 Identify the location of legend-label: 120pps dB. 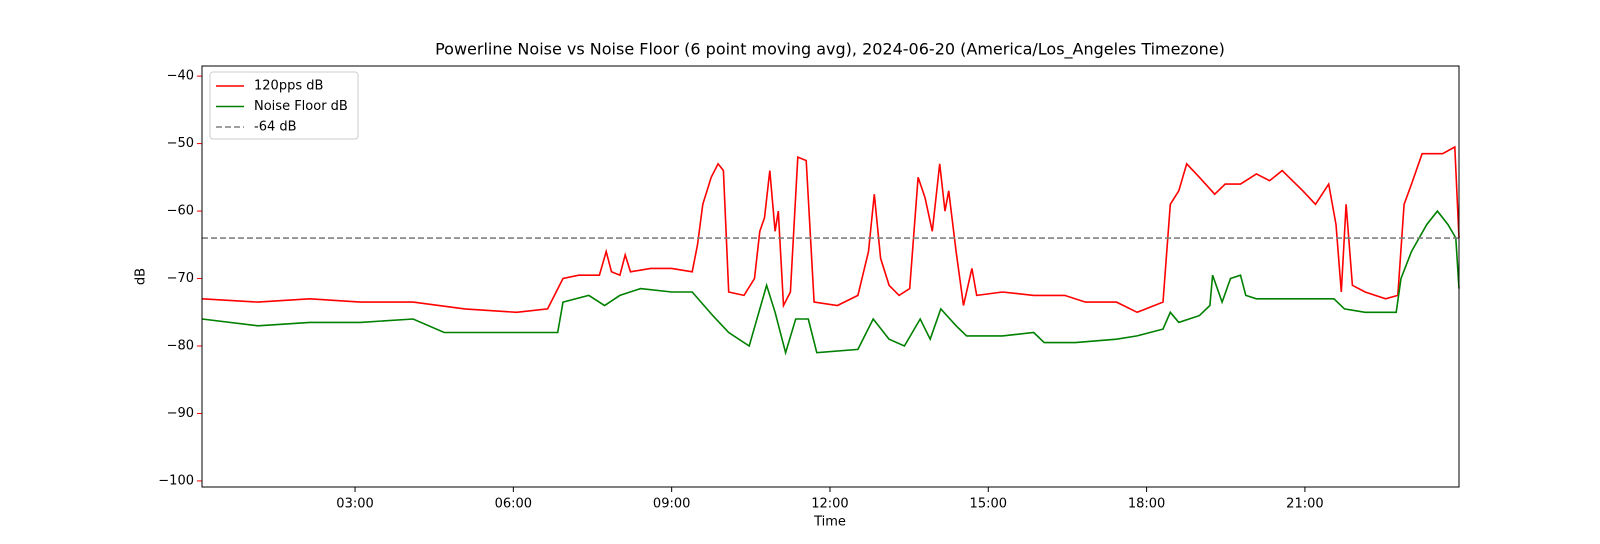
(288, 86).